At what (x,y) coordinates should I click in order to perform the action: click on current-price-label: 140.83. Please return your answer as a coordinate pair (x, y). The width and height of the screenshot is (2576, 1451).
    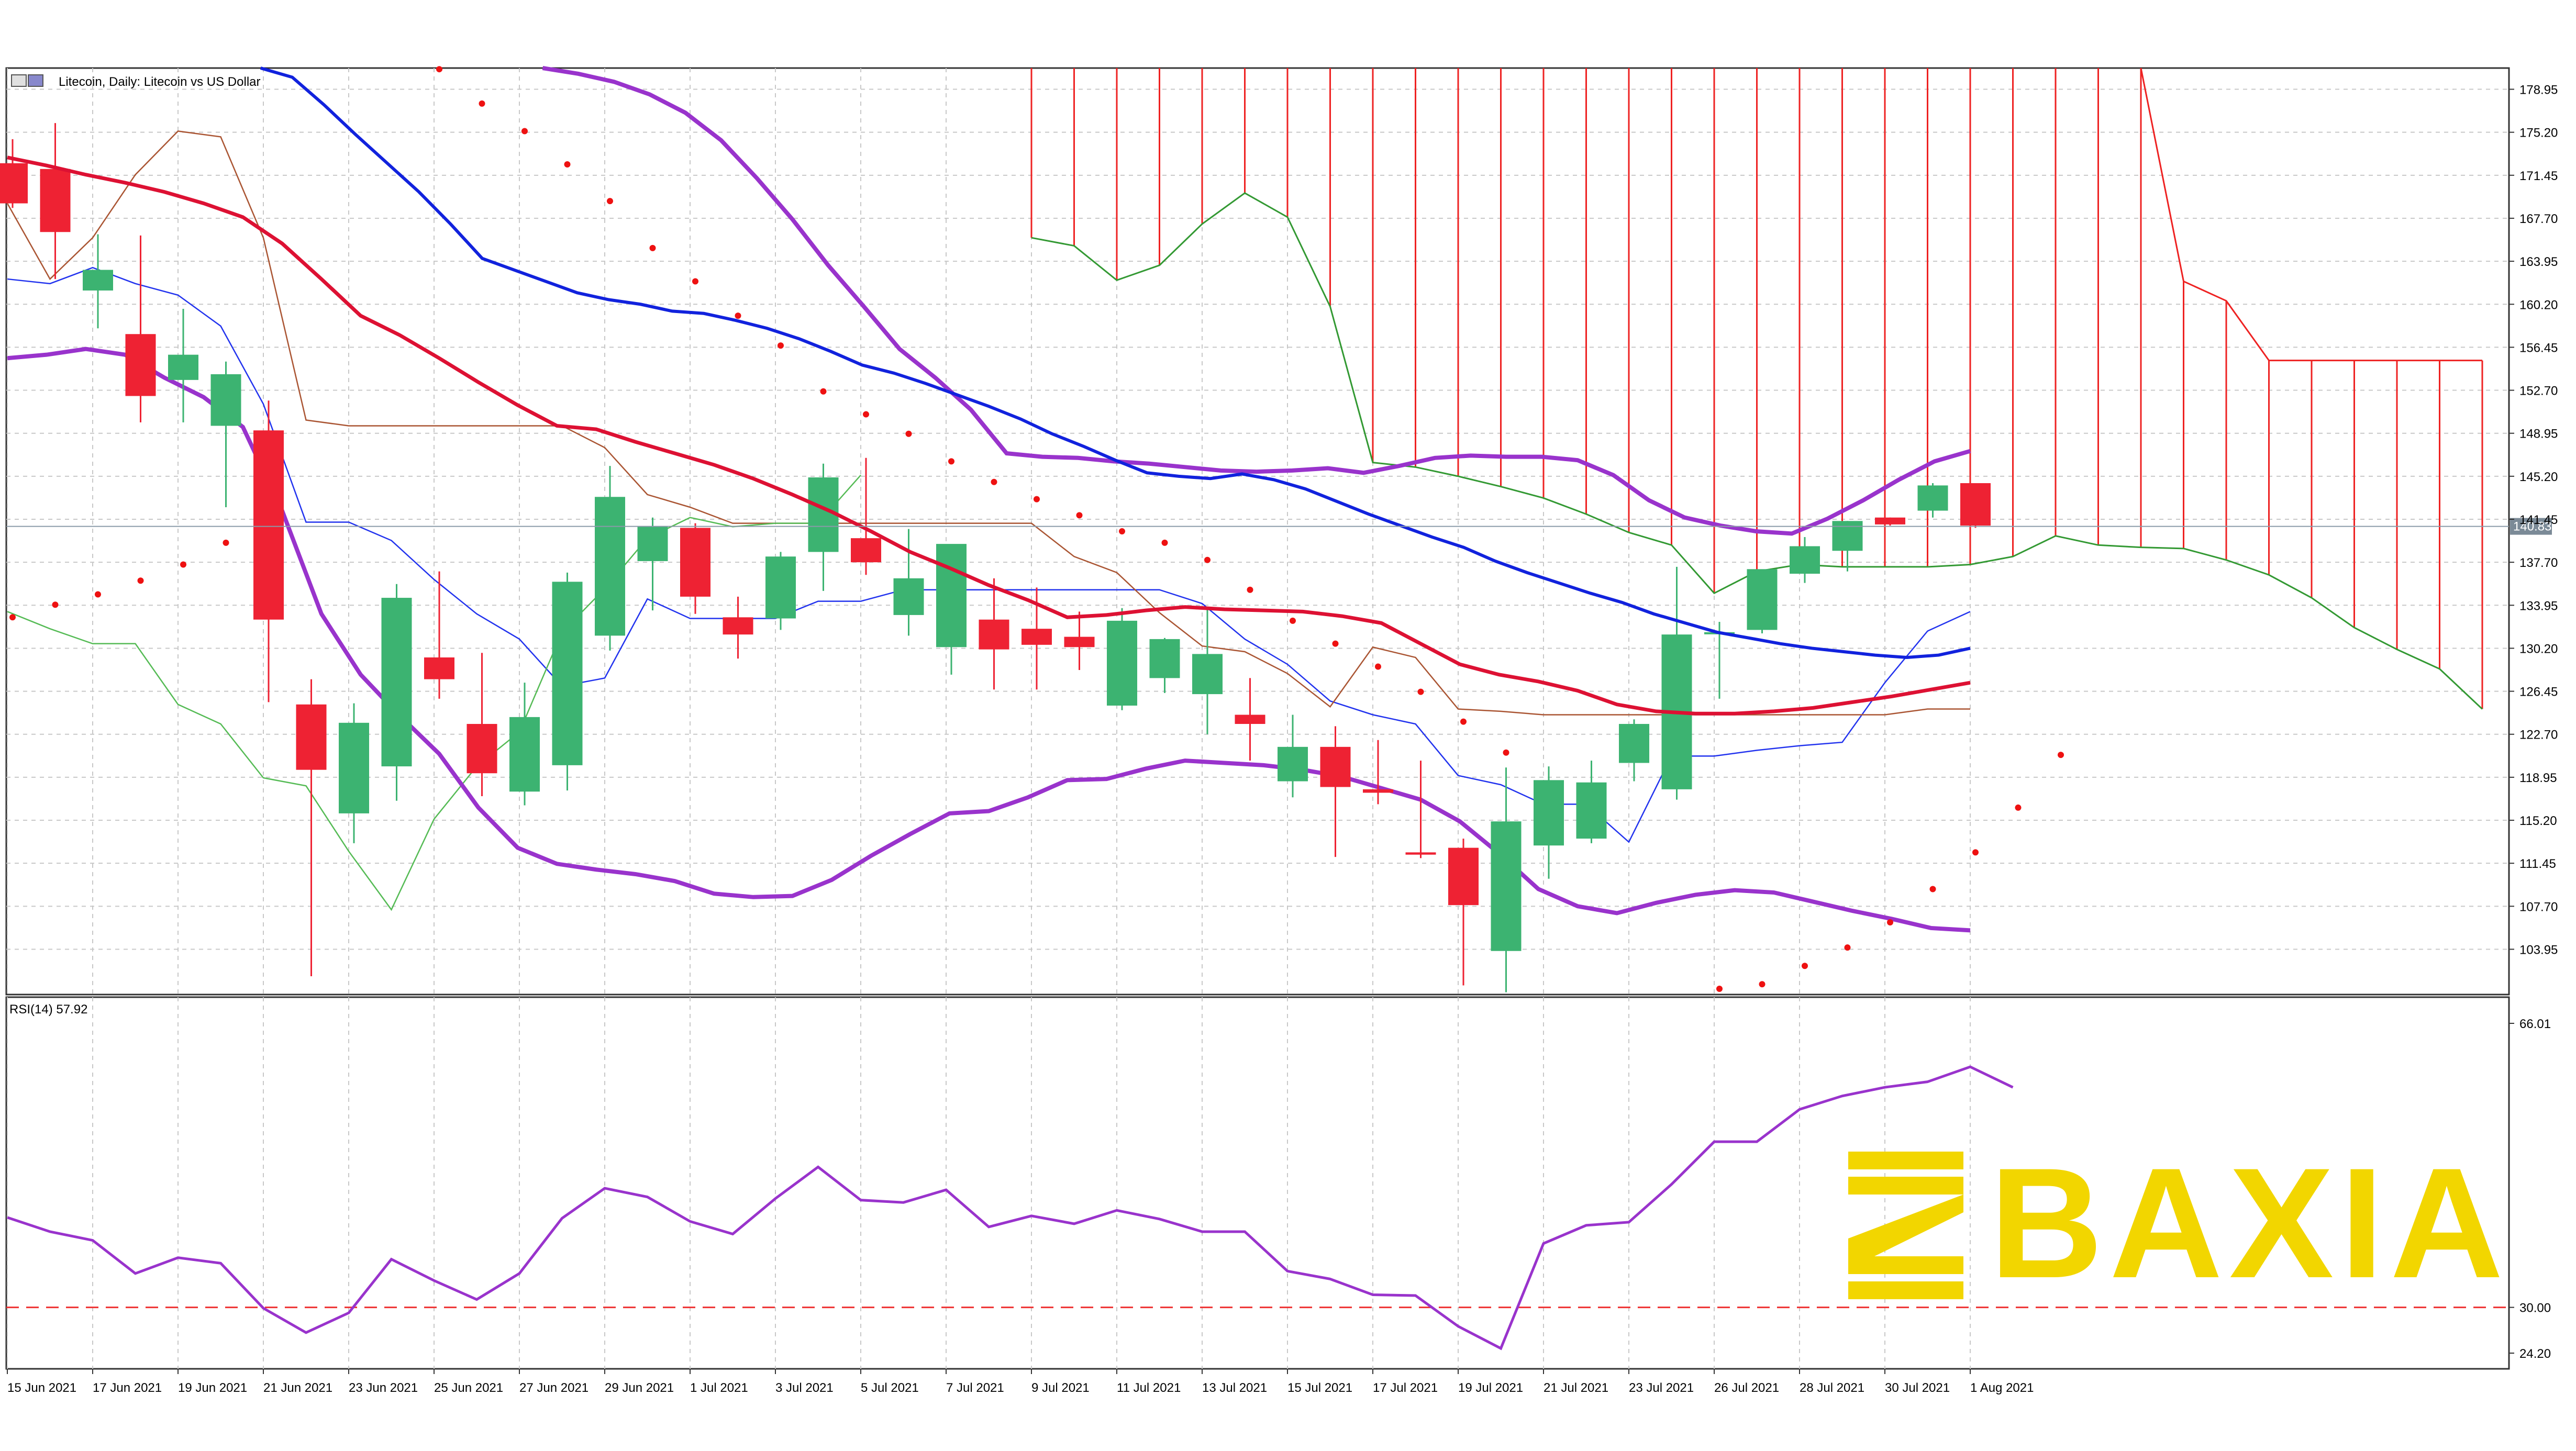
    Looking at the image, I should click on (2532, 527).